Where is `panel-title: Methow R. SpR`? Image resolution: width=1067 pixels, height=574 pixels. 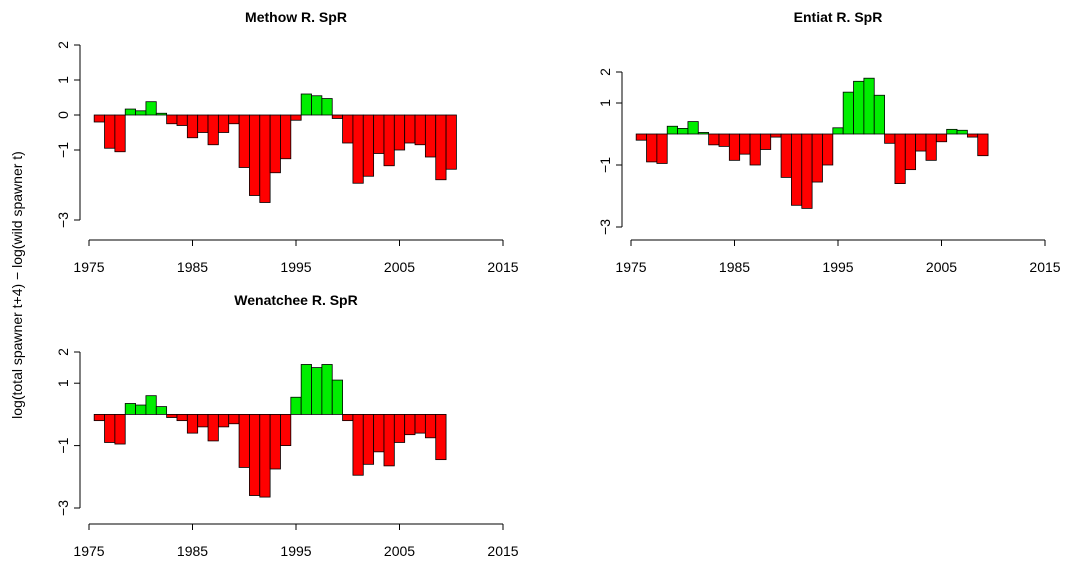 panel-title: Methow R. SpR is located at coordinates (296, 17).